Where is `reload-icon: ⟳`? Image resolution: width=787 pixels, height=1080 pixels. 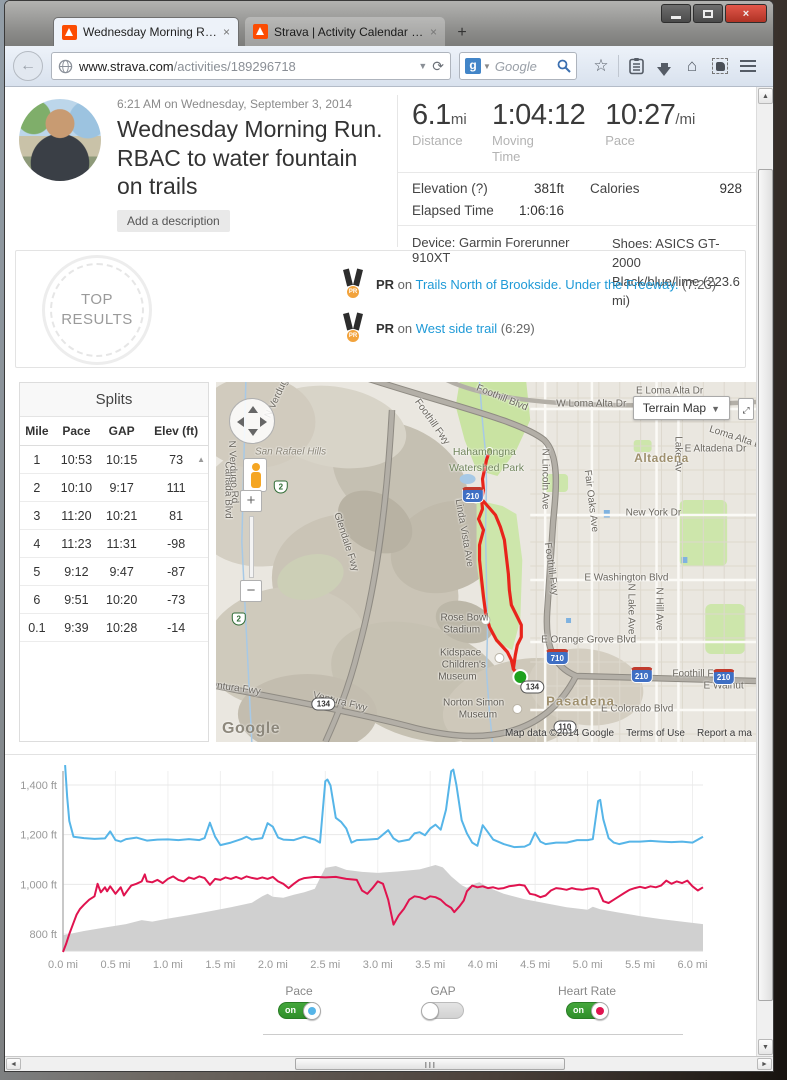 reload-icon: ⟳ is located at coordinates (438, 65).